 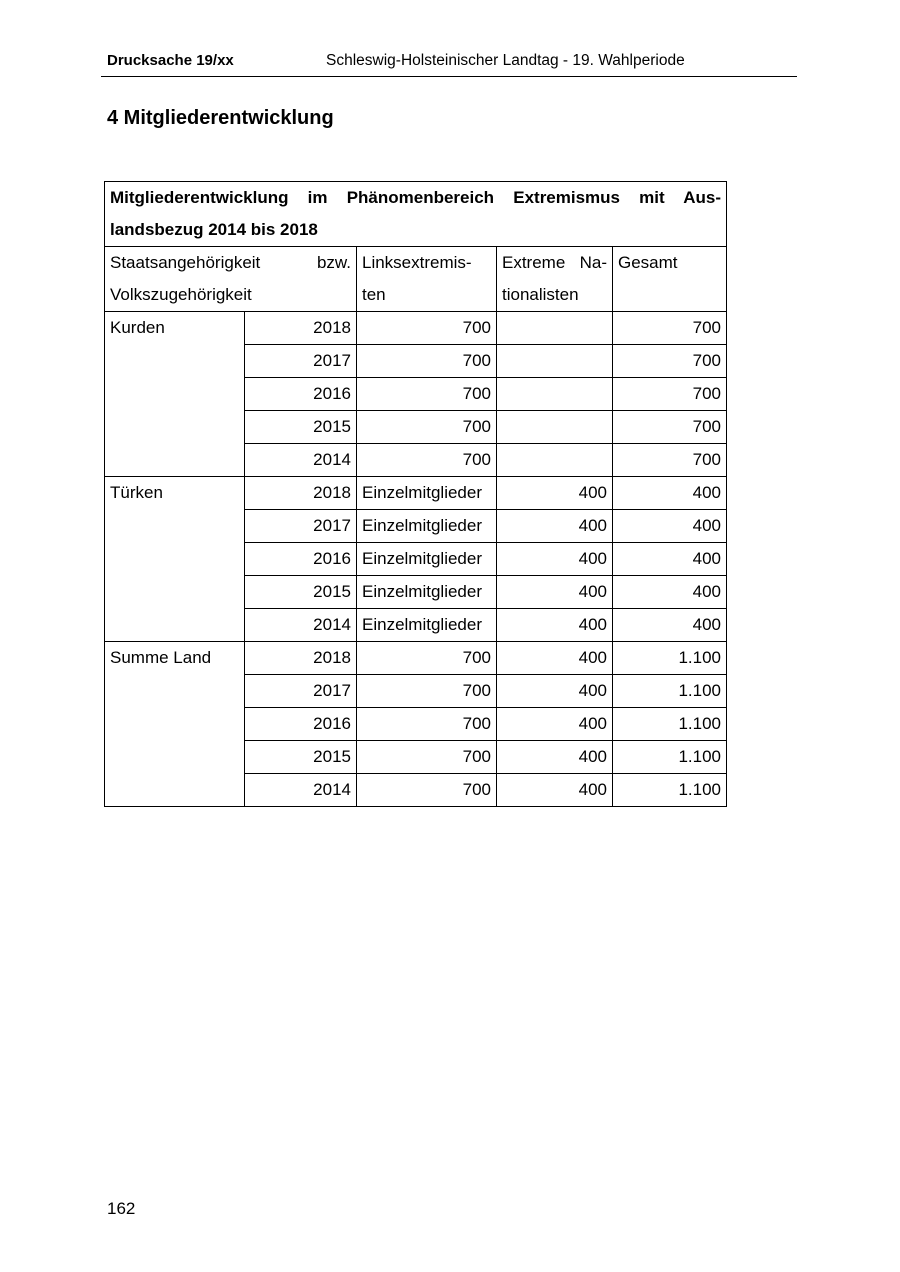 What do you see at coordinates (554, 262) in the screenshot?
I see `header-text: Extreme Na-` at bounding box center [554, 262].